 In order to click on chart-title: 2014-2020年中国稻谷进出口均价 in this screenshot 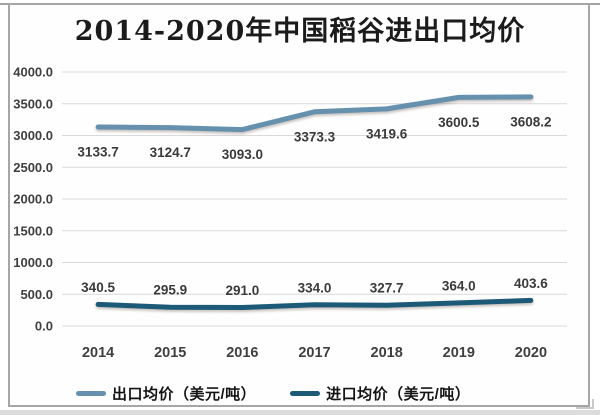, I will do `click(300, 31)`.